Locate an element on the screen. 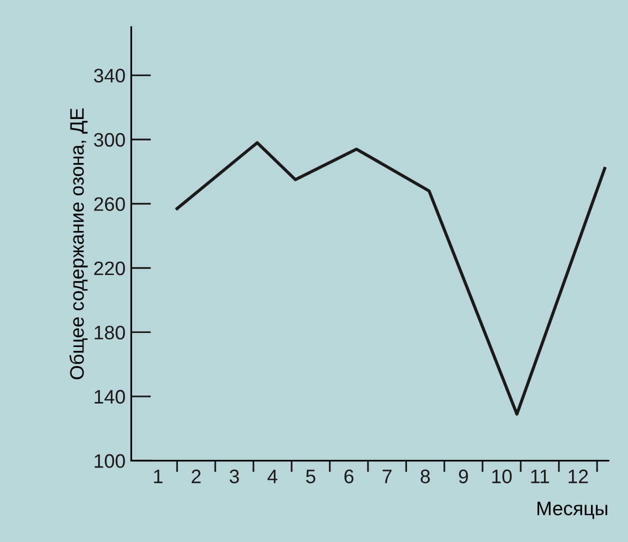 The image size is (628, 542). y-axis-title: Общее содержание озона, ДЕ is located at coordinates (78, 244).